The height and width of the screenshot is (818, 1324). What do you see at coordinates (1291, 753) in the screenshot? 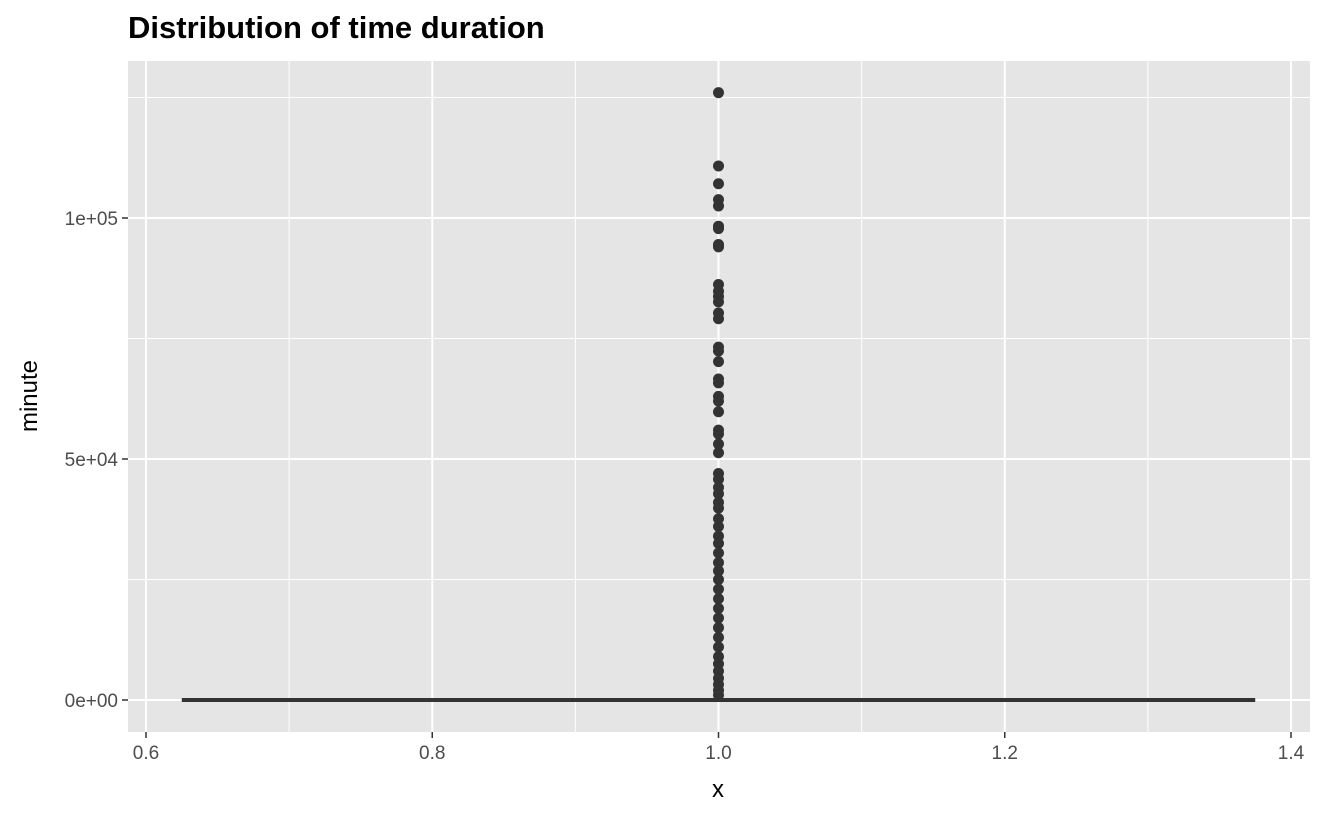
I see `x-tick-label: 1.4` at bounding box center [1291, 753].